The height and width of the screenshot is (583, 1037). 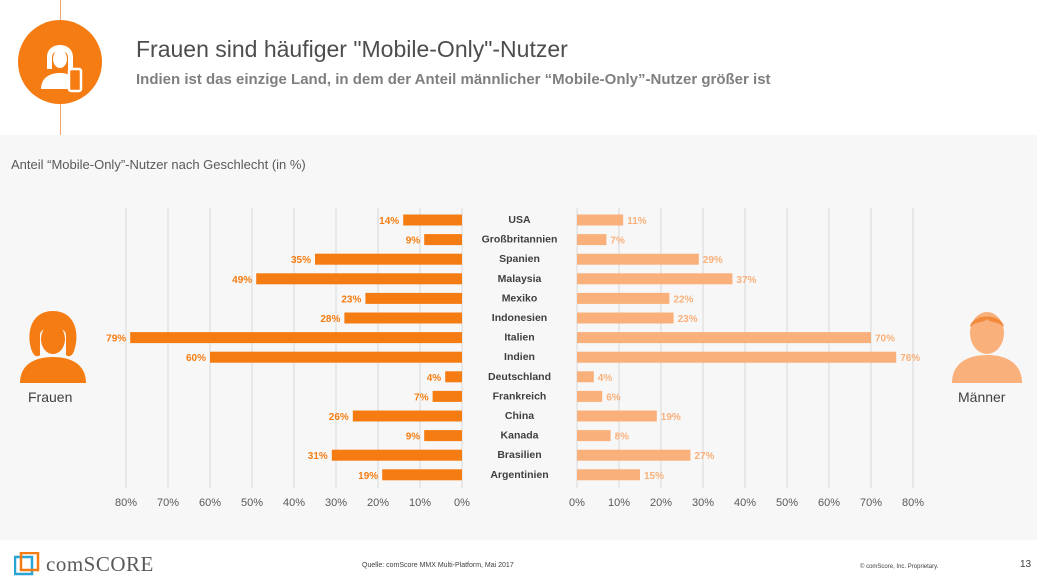 What do you see at coordinates (378, 503) in the screenshot?
I see `x-tick-label-left: 20%` at bounding box center [378, 503].